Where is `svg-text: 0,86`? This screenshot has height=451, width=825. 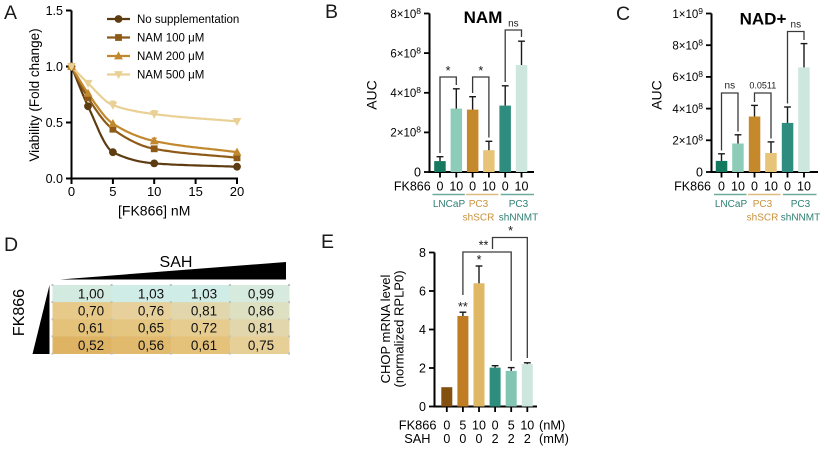 svg-text: 0,86 is located at coordinates (261, 311).